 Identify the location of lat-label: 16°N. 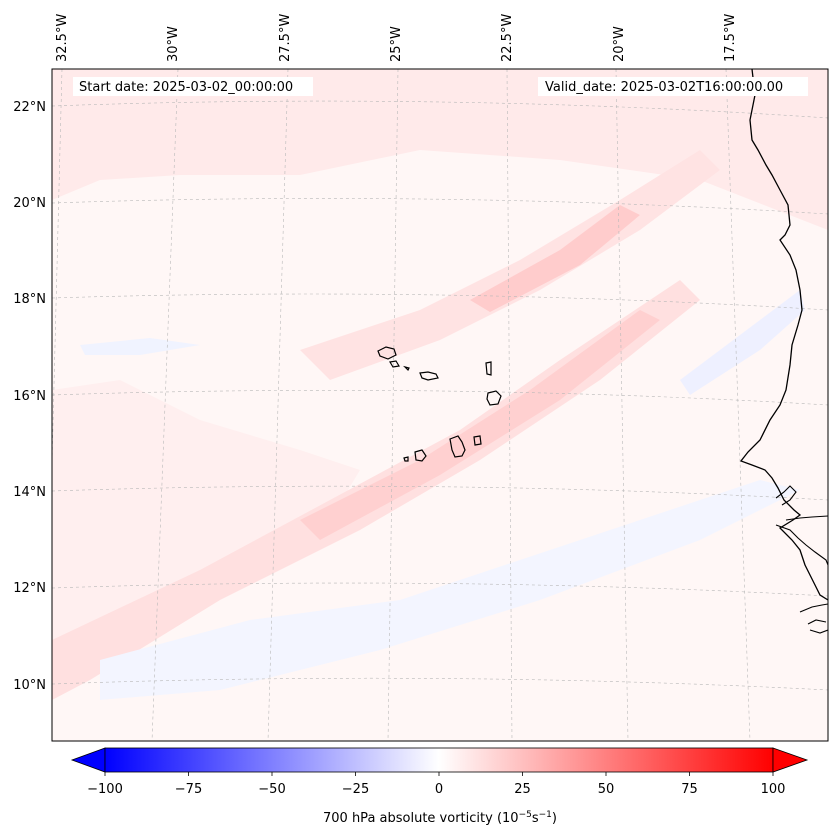
(29, 396).